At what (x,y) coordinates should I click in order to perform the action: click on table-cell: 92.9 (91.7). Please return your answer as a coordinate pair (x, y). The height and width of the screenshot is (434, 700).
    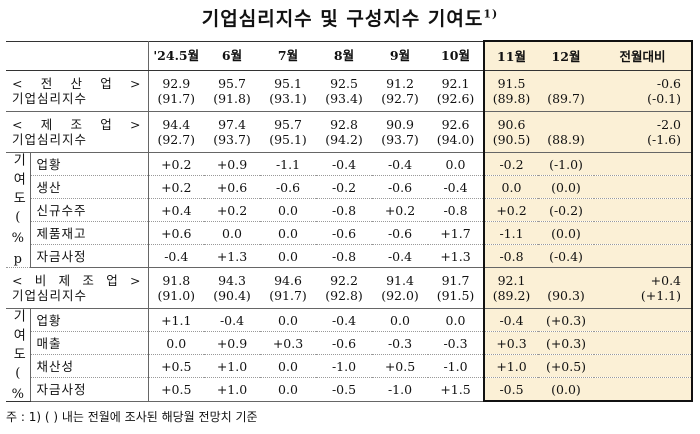
    Looking at the image, I should click on (176, 91).